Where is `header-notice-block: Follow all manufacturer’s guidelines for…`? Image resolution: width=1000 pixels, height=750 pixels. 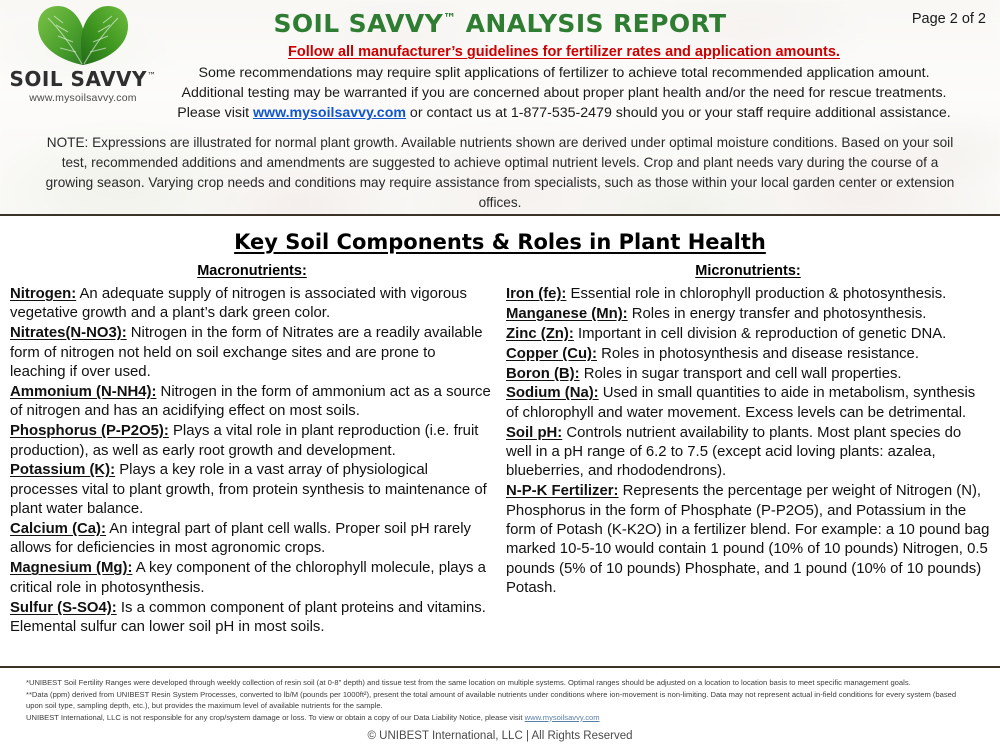 header-notice-block: Follow all manufacturer’s guidelines for… is located at coordinates (564, 83).